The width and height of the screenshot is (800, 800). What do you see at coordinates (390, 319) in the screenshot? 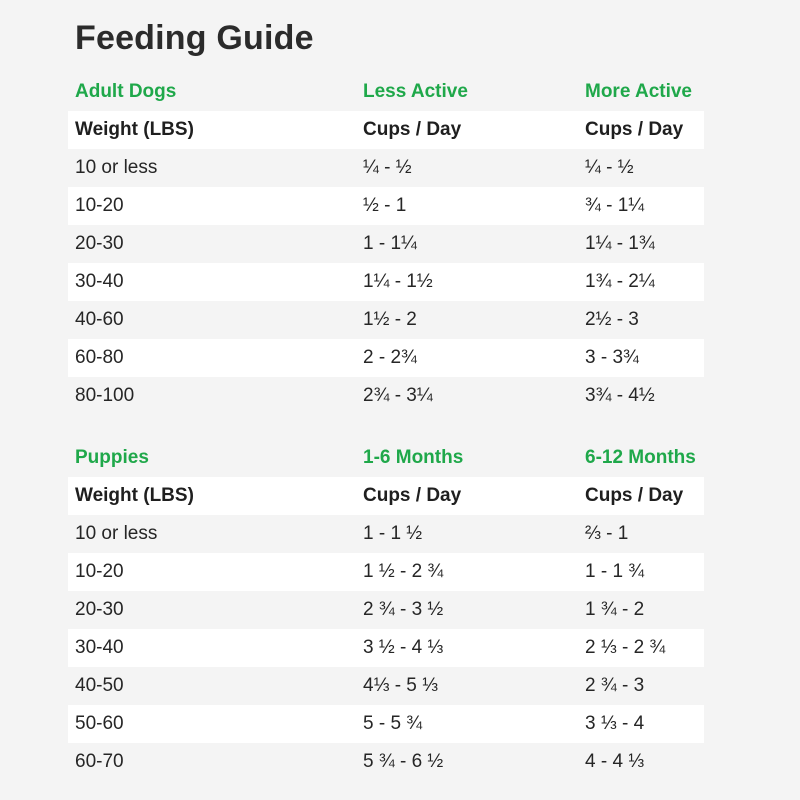
I see `cups-cell: 1½ - 2` at bounding box center [390, 319].